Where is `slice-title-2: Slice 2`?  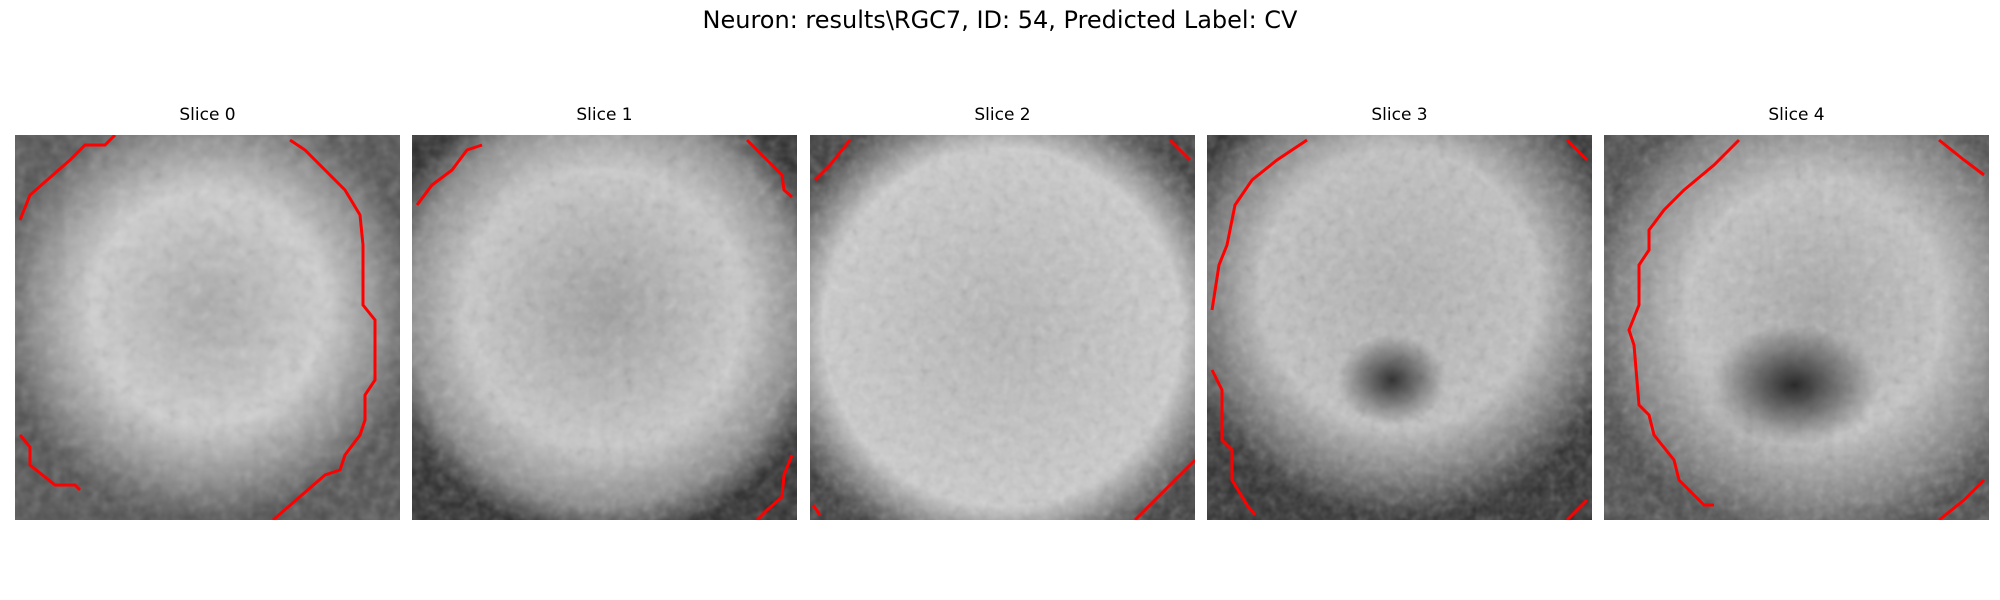 slice-title-2: Slice 2 is located at coordinates (1002, 115).